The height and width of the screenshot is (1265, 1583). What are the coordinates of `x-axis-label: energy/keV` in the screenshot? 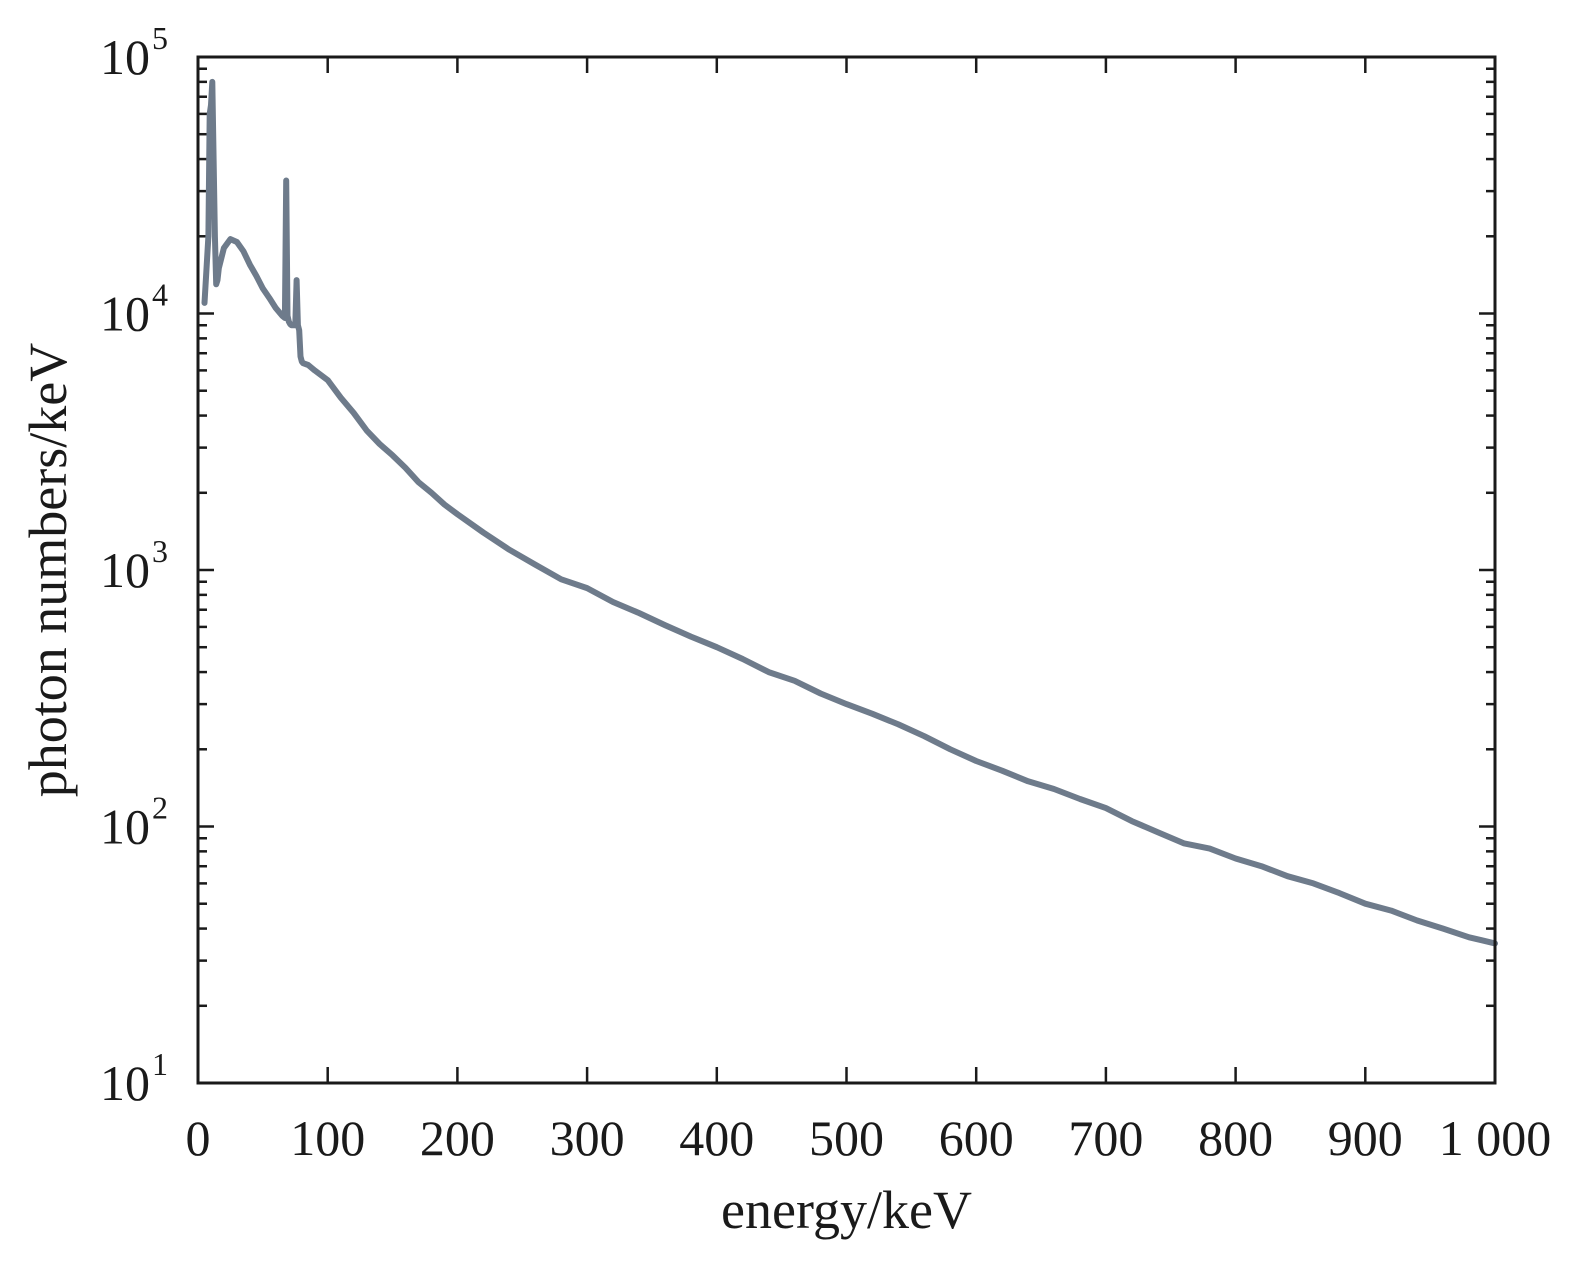 It's located at (846, 1210).